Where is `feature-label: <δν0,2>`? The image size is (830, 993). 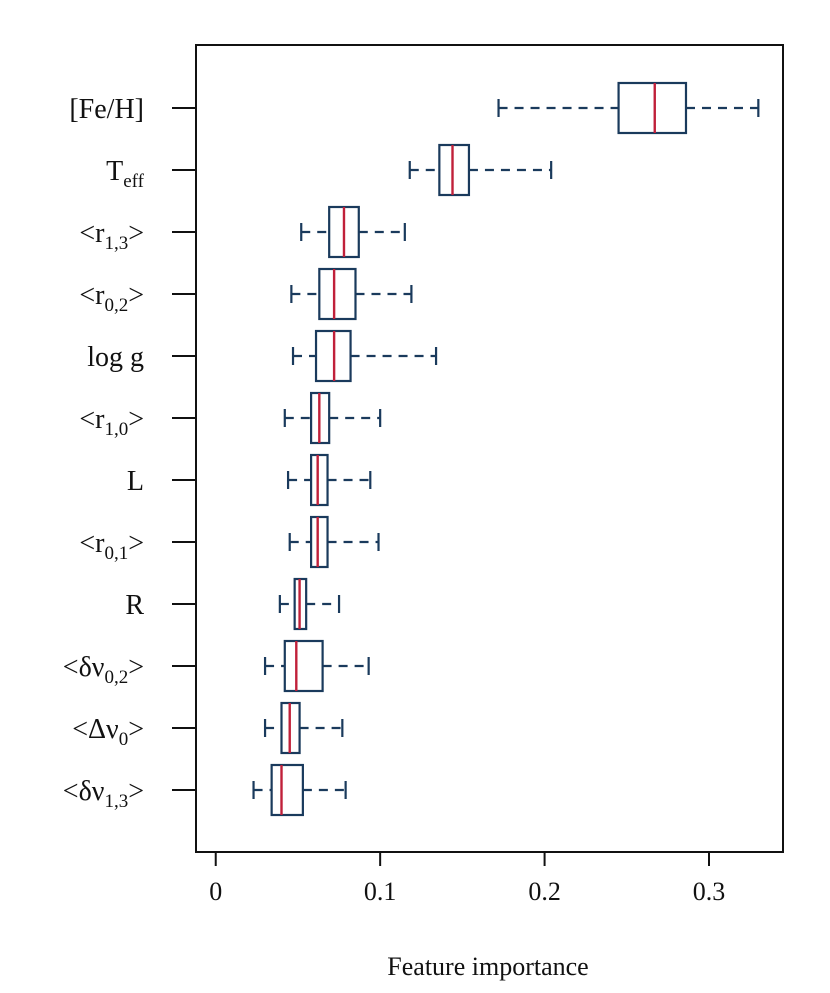 feature-label: <δν0,2> is located at coordinates (103, 670).